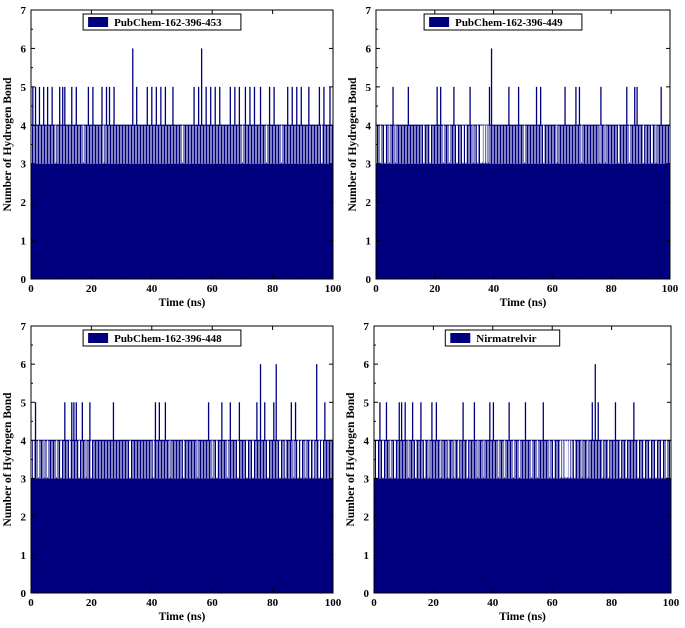 Image resolution: width=685 pixels, height=628 pixels. Describe the element at coordinates (168, 23) in the screenshot. I see `legend-label: PubChem-162-396-453` at that location.